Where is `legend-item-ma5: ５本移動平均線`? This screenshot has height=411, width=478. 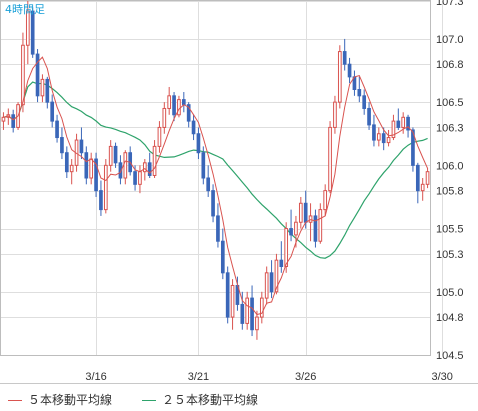 legend-item-ma5: ５本移動平均線 is located at coordinates (60, 399).